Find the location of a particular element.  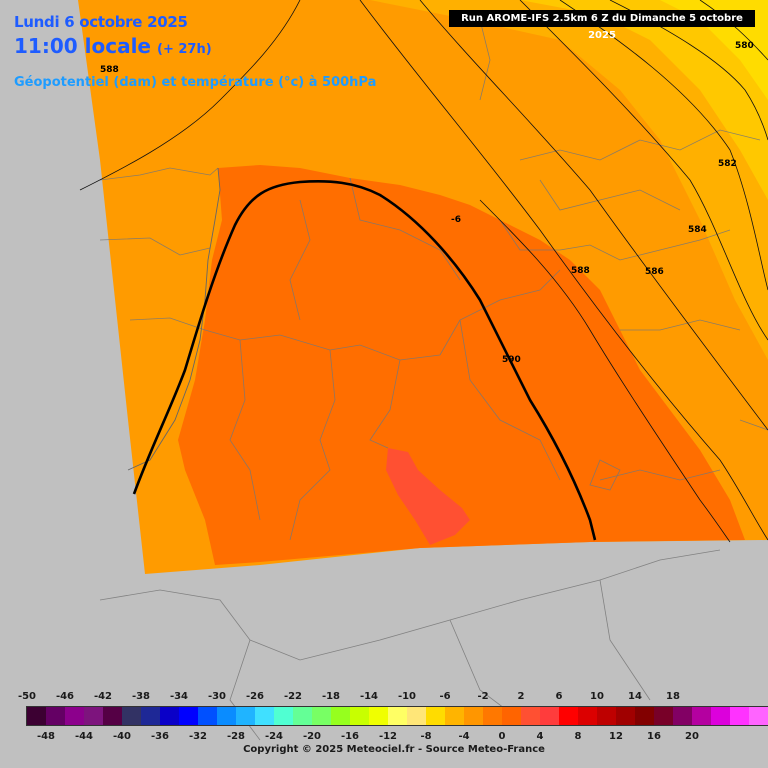

color-scale-top-label: -18 is located at coordinates (331, 696).